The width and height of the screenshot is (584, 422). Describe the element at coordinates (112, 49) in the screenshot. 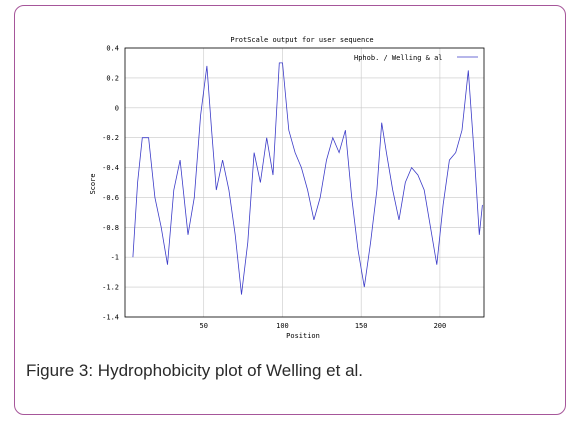

I see `y-tick-label: 0.4` at that location.